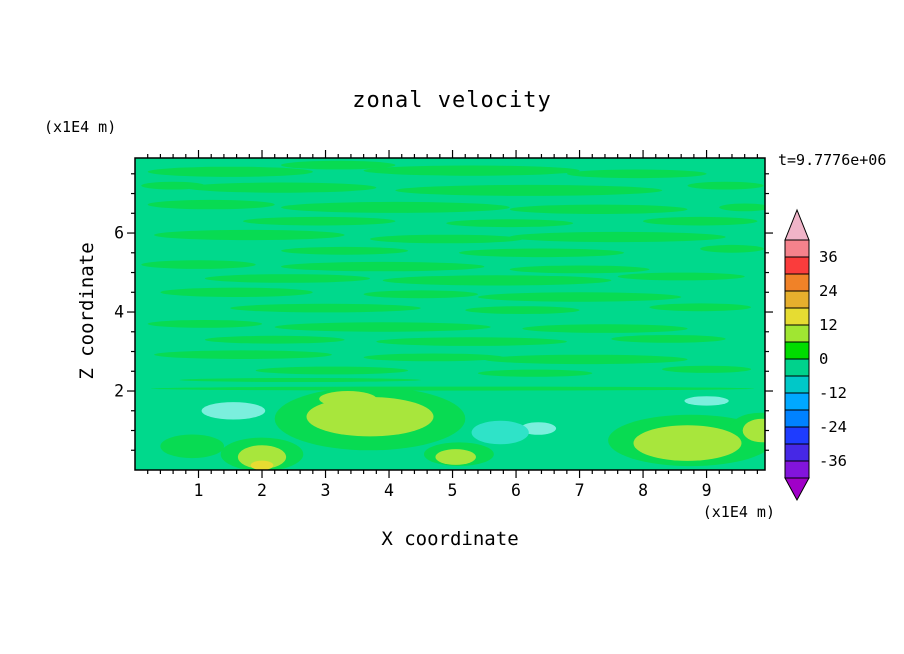 The height and width of the screenshot is (654, 904). Describe the element at coordinates (833, 393) in the screenshot. I see `svg-text: -12` at that location.